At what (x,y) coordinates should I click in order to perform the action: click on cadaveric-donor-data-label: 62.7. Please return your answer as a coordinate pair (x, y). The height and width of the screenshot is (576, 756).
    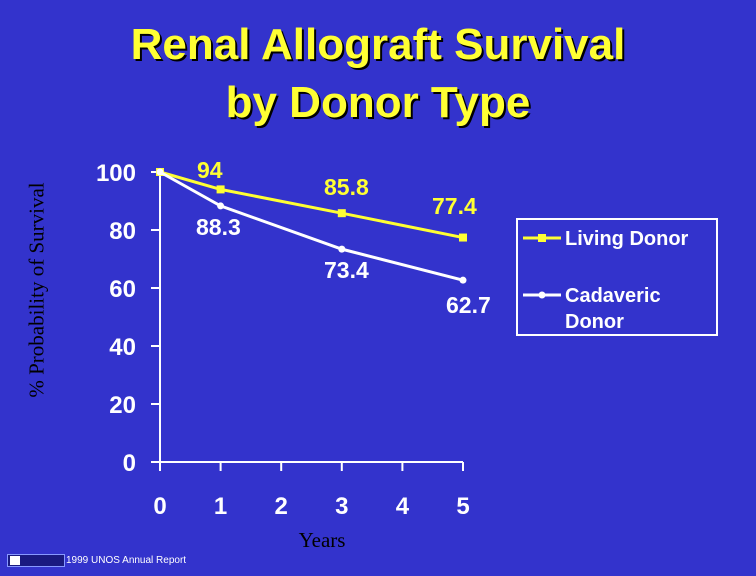
    Looking at the image, I should click on (468, 305).